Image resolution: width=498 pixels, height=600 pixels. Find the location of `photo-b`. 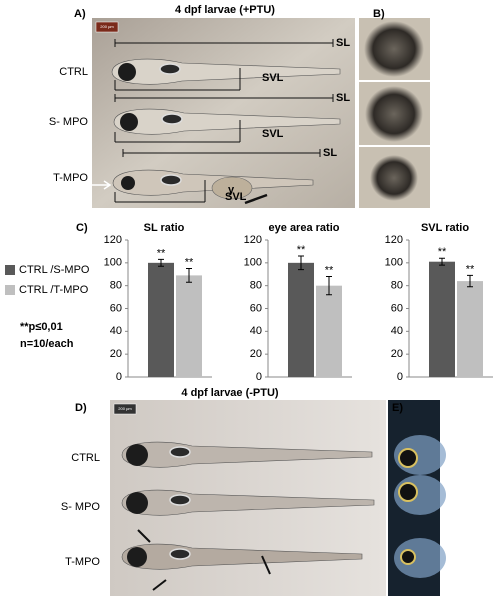

photo-b is located at coordinates (394, 113).